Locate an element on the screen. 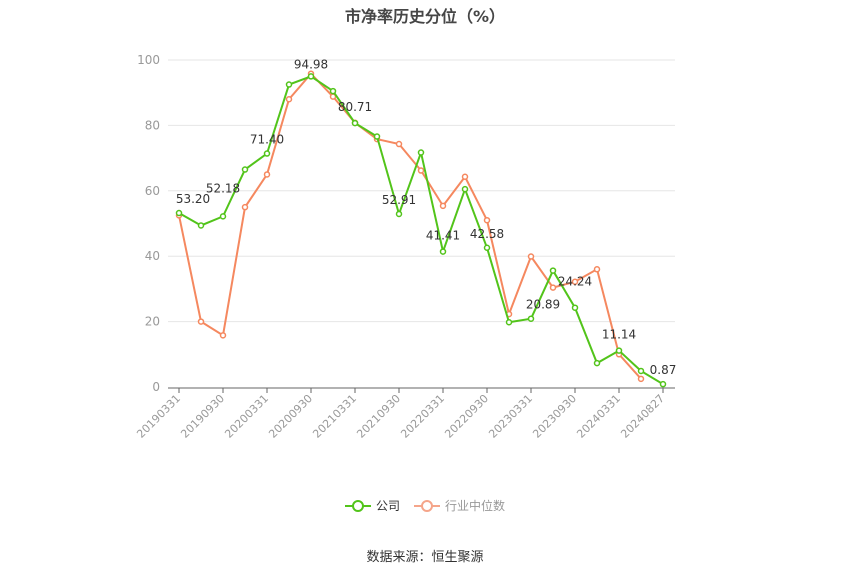 This screenshot has width=850, height=575. x-tick-label: 20230331 is located at coordinates (510, 416).